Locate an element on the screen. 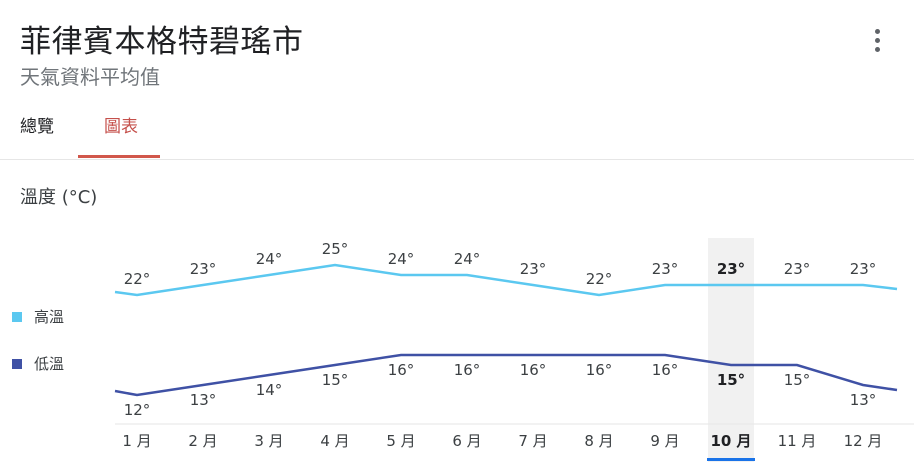  active-tab-indicator is located at coordinates (119, 156).